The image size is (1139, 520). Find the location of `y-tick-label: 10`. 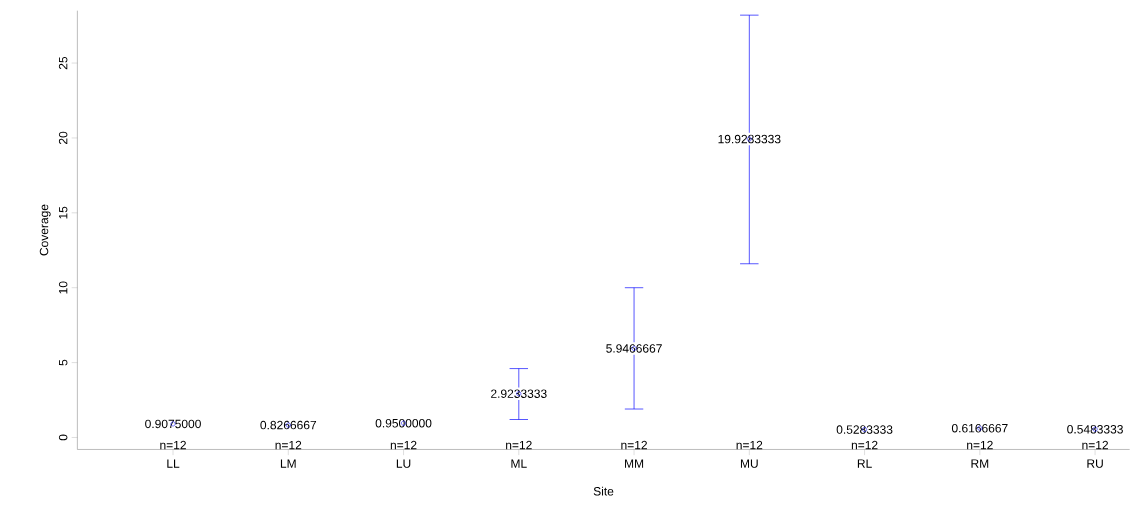

y-tick-label: 10 is located at coordinates (63, 287).